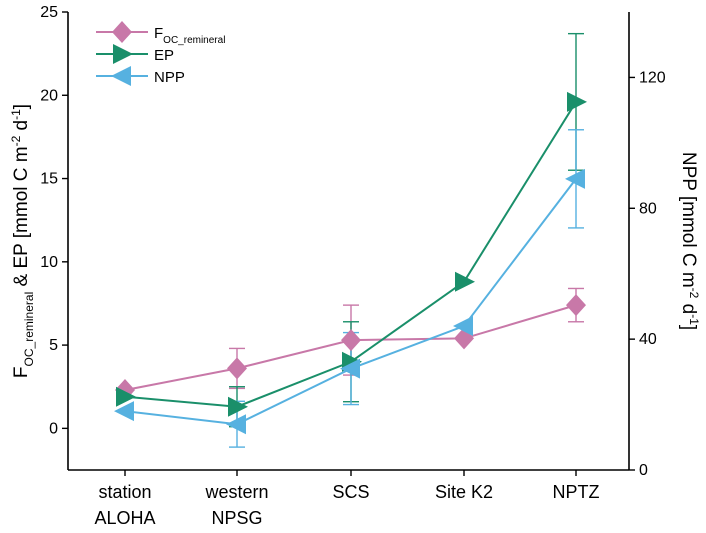  Describe the element at coordinates (124, 518) in the screenshot. I see `x-tick-label: ALOHA` at that location.